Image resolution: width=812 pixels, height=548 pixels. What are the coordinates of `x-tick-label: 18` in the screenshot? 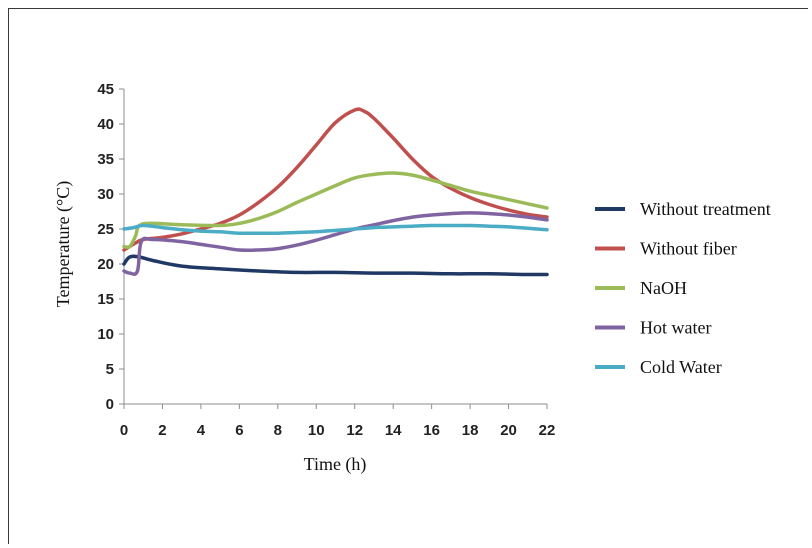 It's located at (470, 430).